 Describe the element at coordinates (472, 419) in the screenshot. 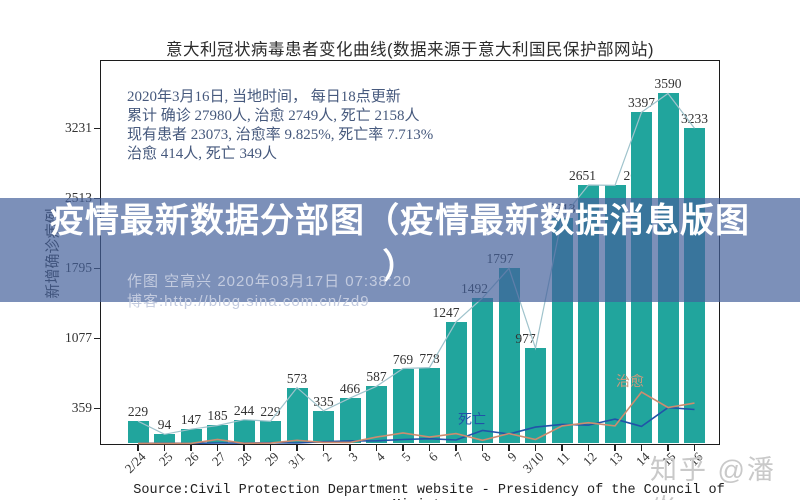

I see `series-label: 死亡` at that location.